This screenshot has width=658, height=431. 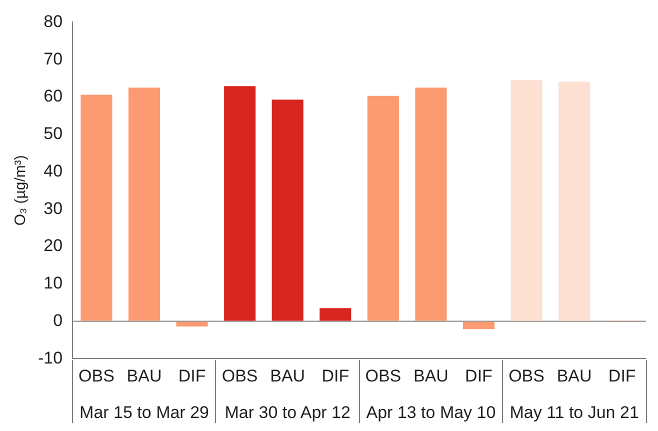 I want to click on y-tick-label: 70, so click(x=53, y=58).